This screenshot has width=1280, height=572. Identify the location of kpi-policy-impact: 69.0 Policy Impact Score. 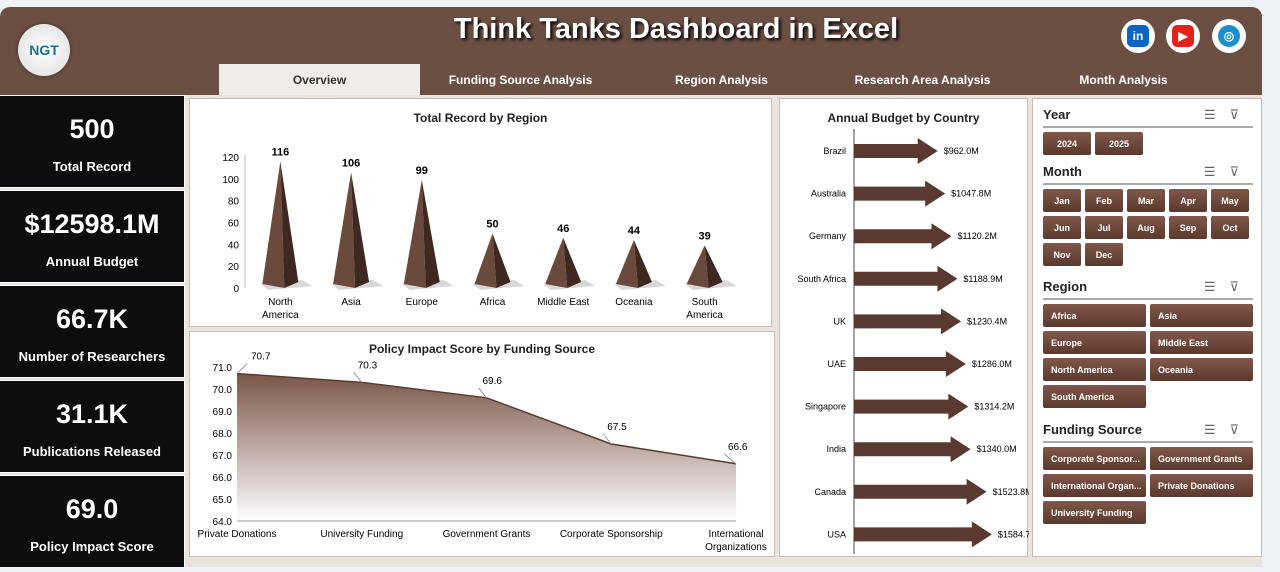
(92, 521).